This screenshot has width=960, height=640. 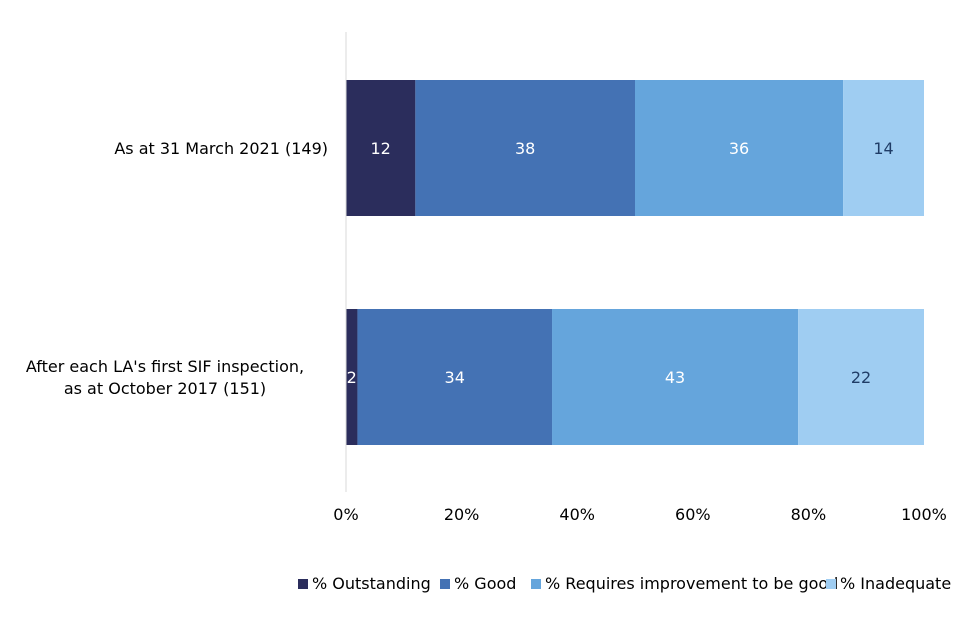 I want to click on data-label: 34, so click(x=455, y=377).